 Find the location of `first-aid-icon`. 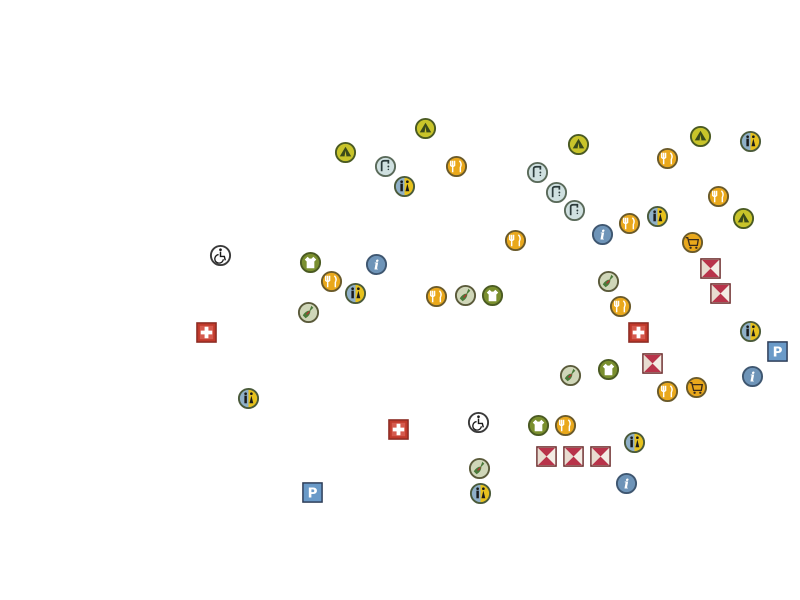

first-aid-icon is located at coordinates (638, 332).